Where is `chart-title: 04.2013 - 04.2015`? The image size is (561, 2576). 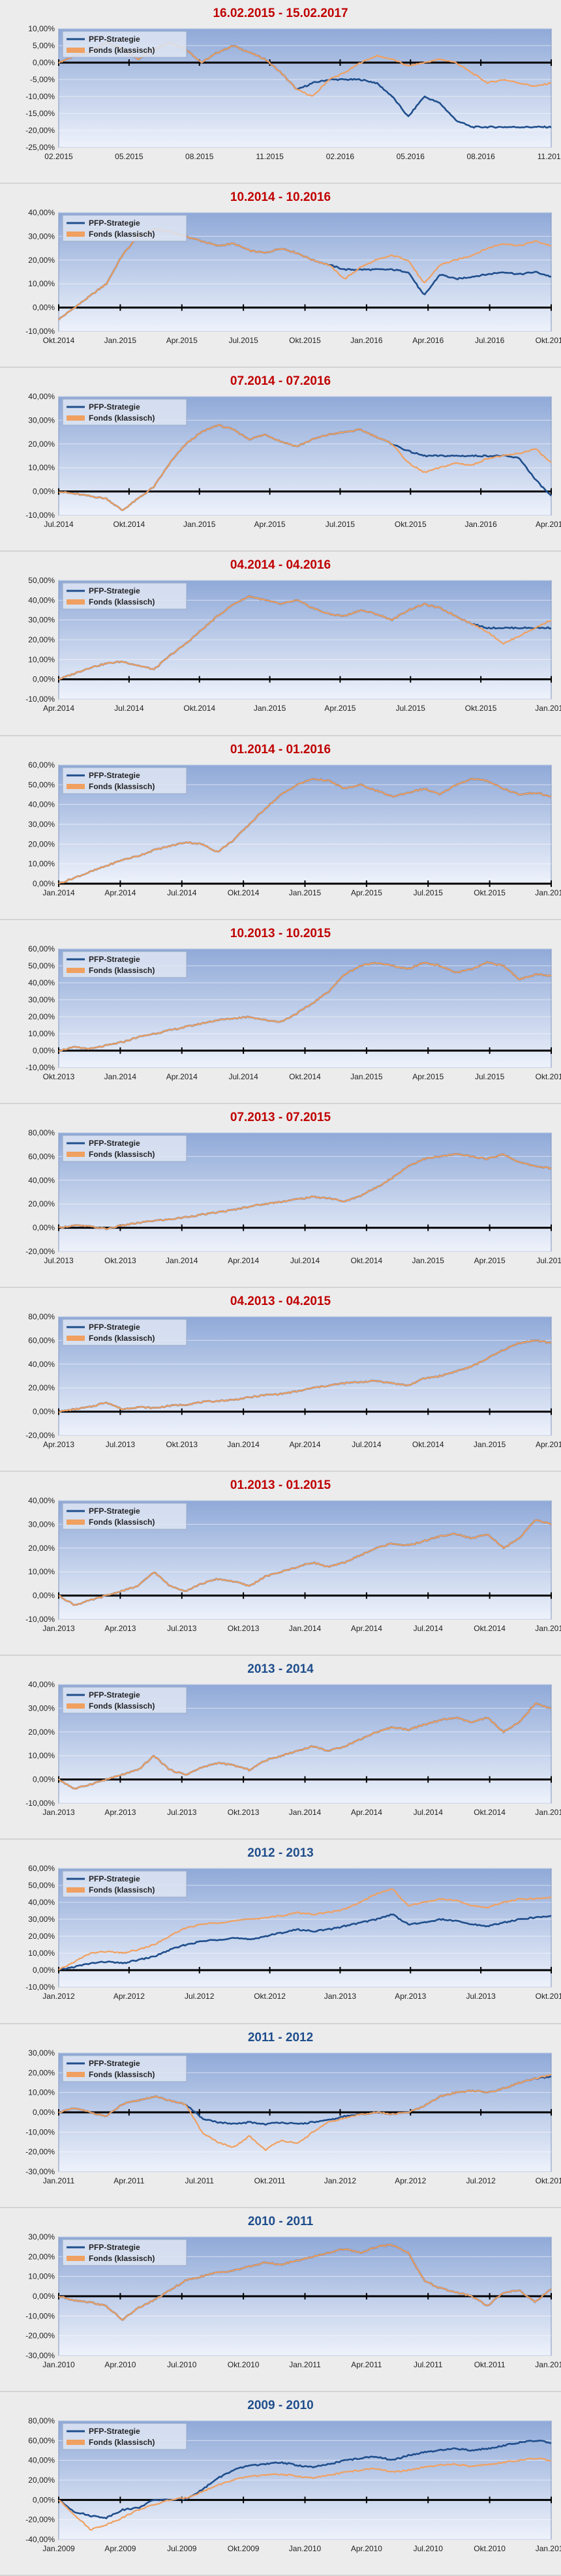
chart-title: 04.2013 - 04.2015 is located at coordinates (280, 1301).